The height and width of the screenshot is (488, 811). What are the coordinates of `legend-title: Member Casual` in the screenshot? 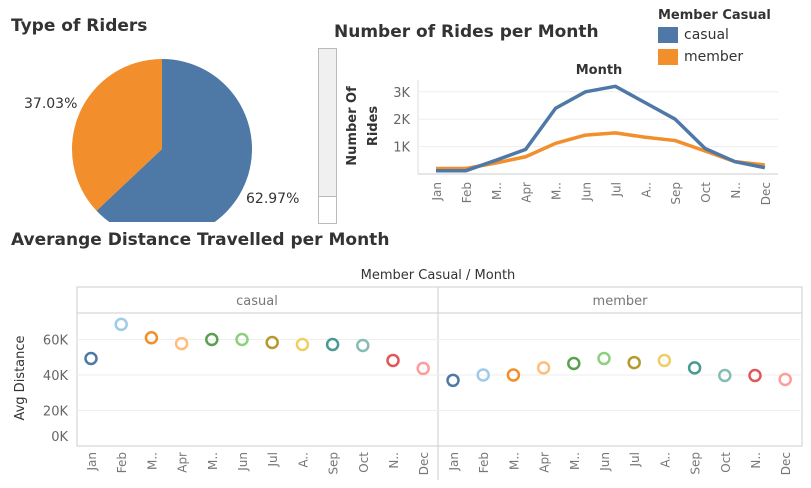 It's located at (714, 15).